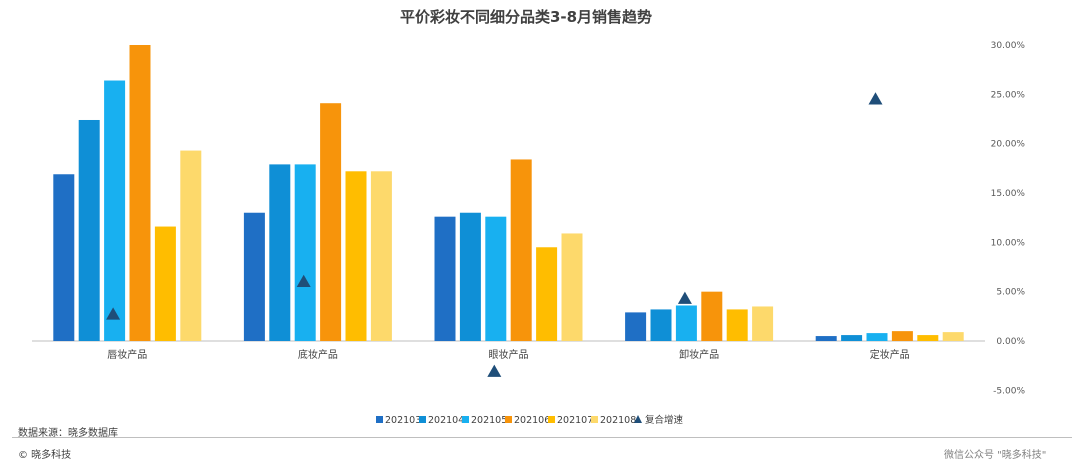 The width and height of the screenshot is (1080, 470). Describe the element at coordinates (318, 354) in the screenshot. I see `category-label: 底妆产品` at that location.